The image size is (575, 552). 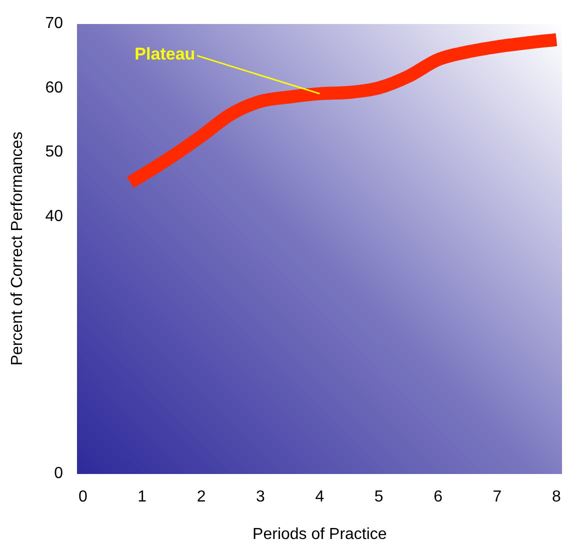 What do you see at coordinates (54, 216) in the screenshot?
I see `y-tick-label: 40` at bounding box center [54, 216].